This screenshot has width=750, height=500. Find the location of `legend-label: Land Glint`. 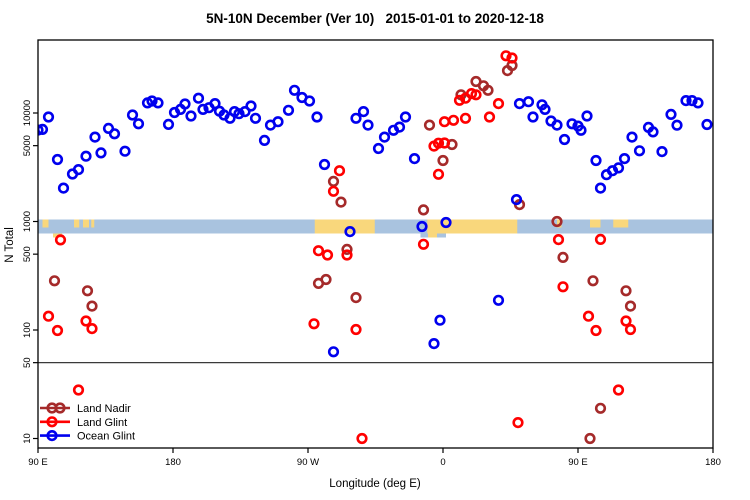

legend-label: Land Glint is located at coordinates (102, 423).